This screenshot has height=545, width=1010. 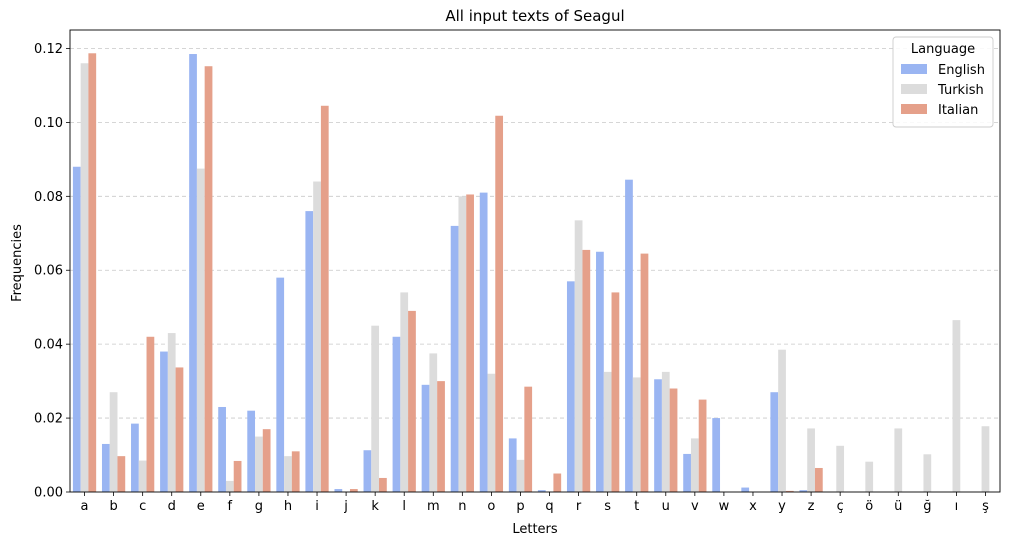 I want to click on x-tick-label: n, so click(x=462, y=506).